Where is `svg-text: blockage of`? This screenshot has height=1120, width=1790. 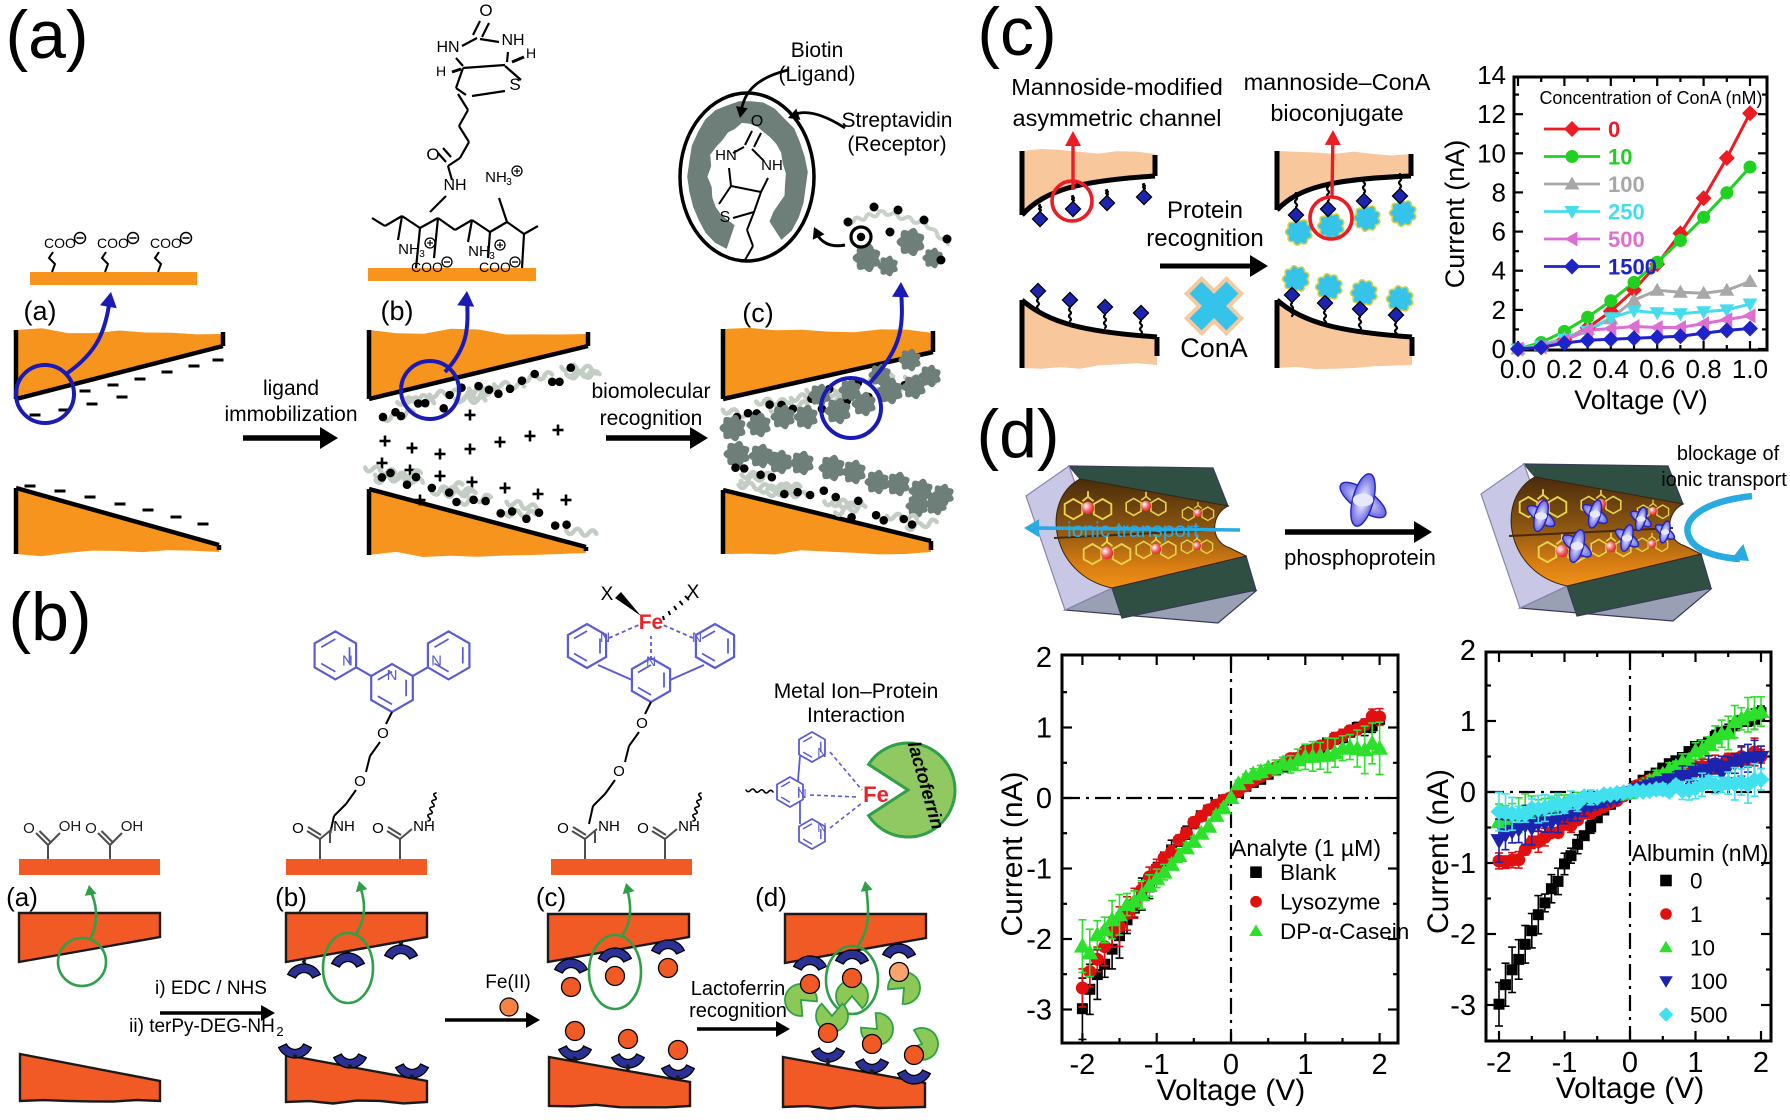
svg-text: blockage of is located at coordinates (1728, 454).